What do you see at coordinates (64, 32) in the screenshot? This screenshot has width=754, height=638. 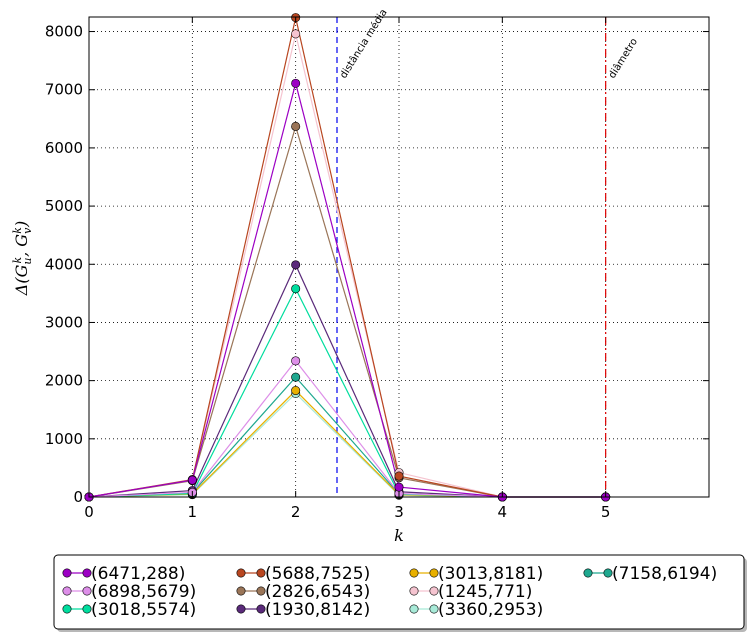 I see `y-tick-label: 8000` at bounding box center [64, 32].